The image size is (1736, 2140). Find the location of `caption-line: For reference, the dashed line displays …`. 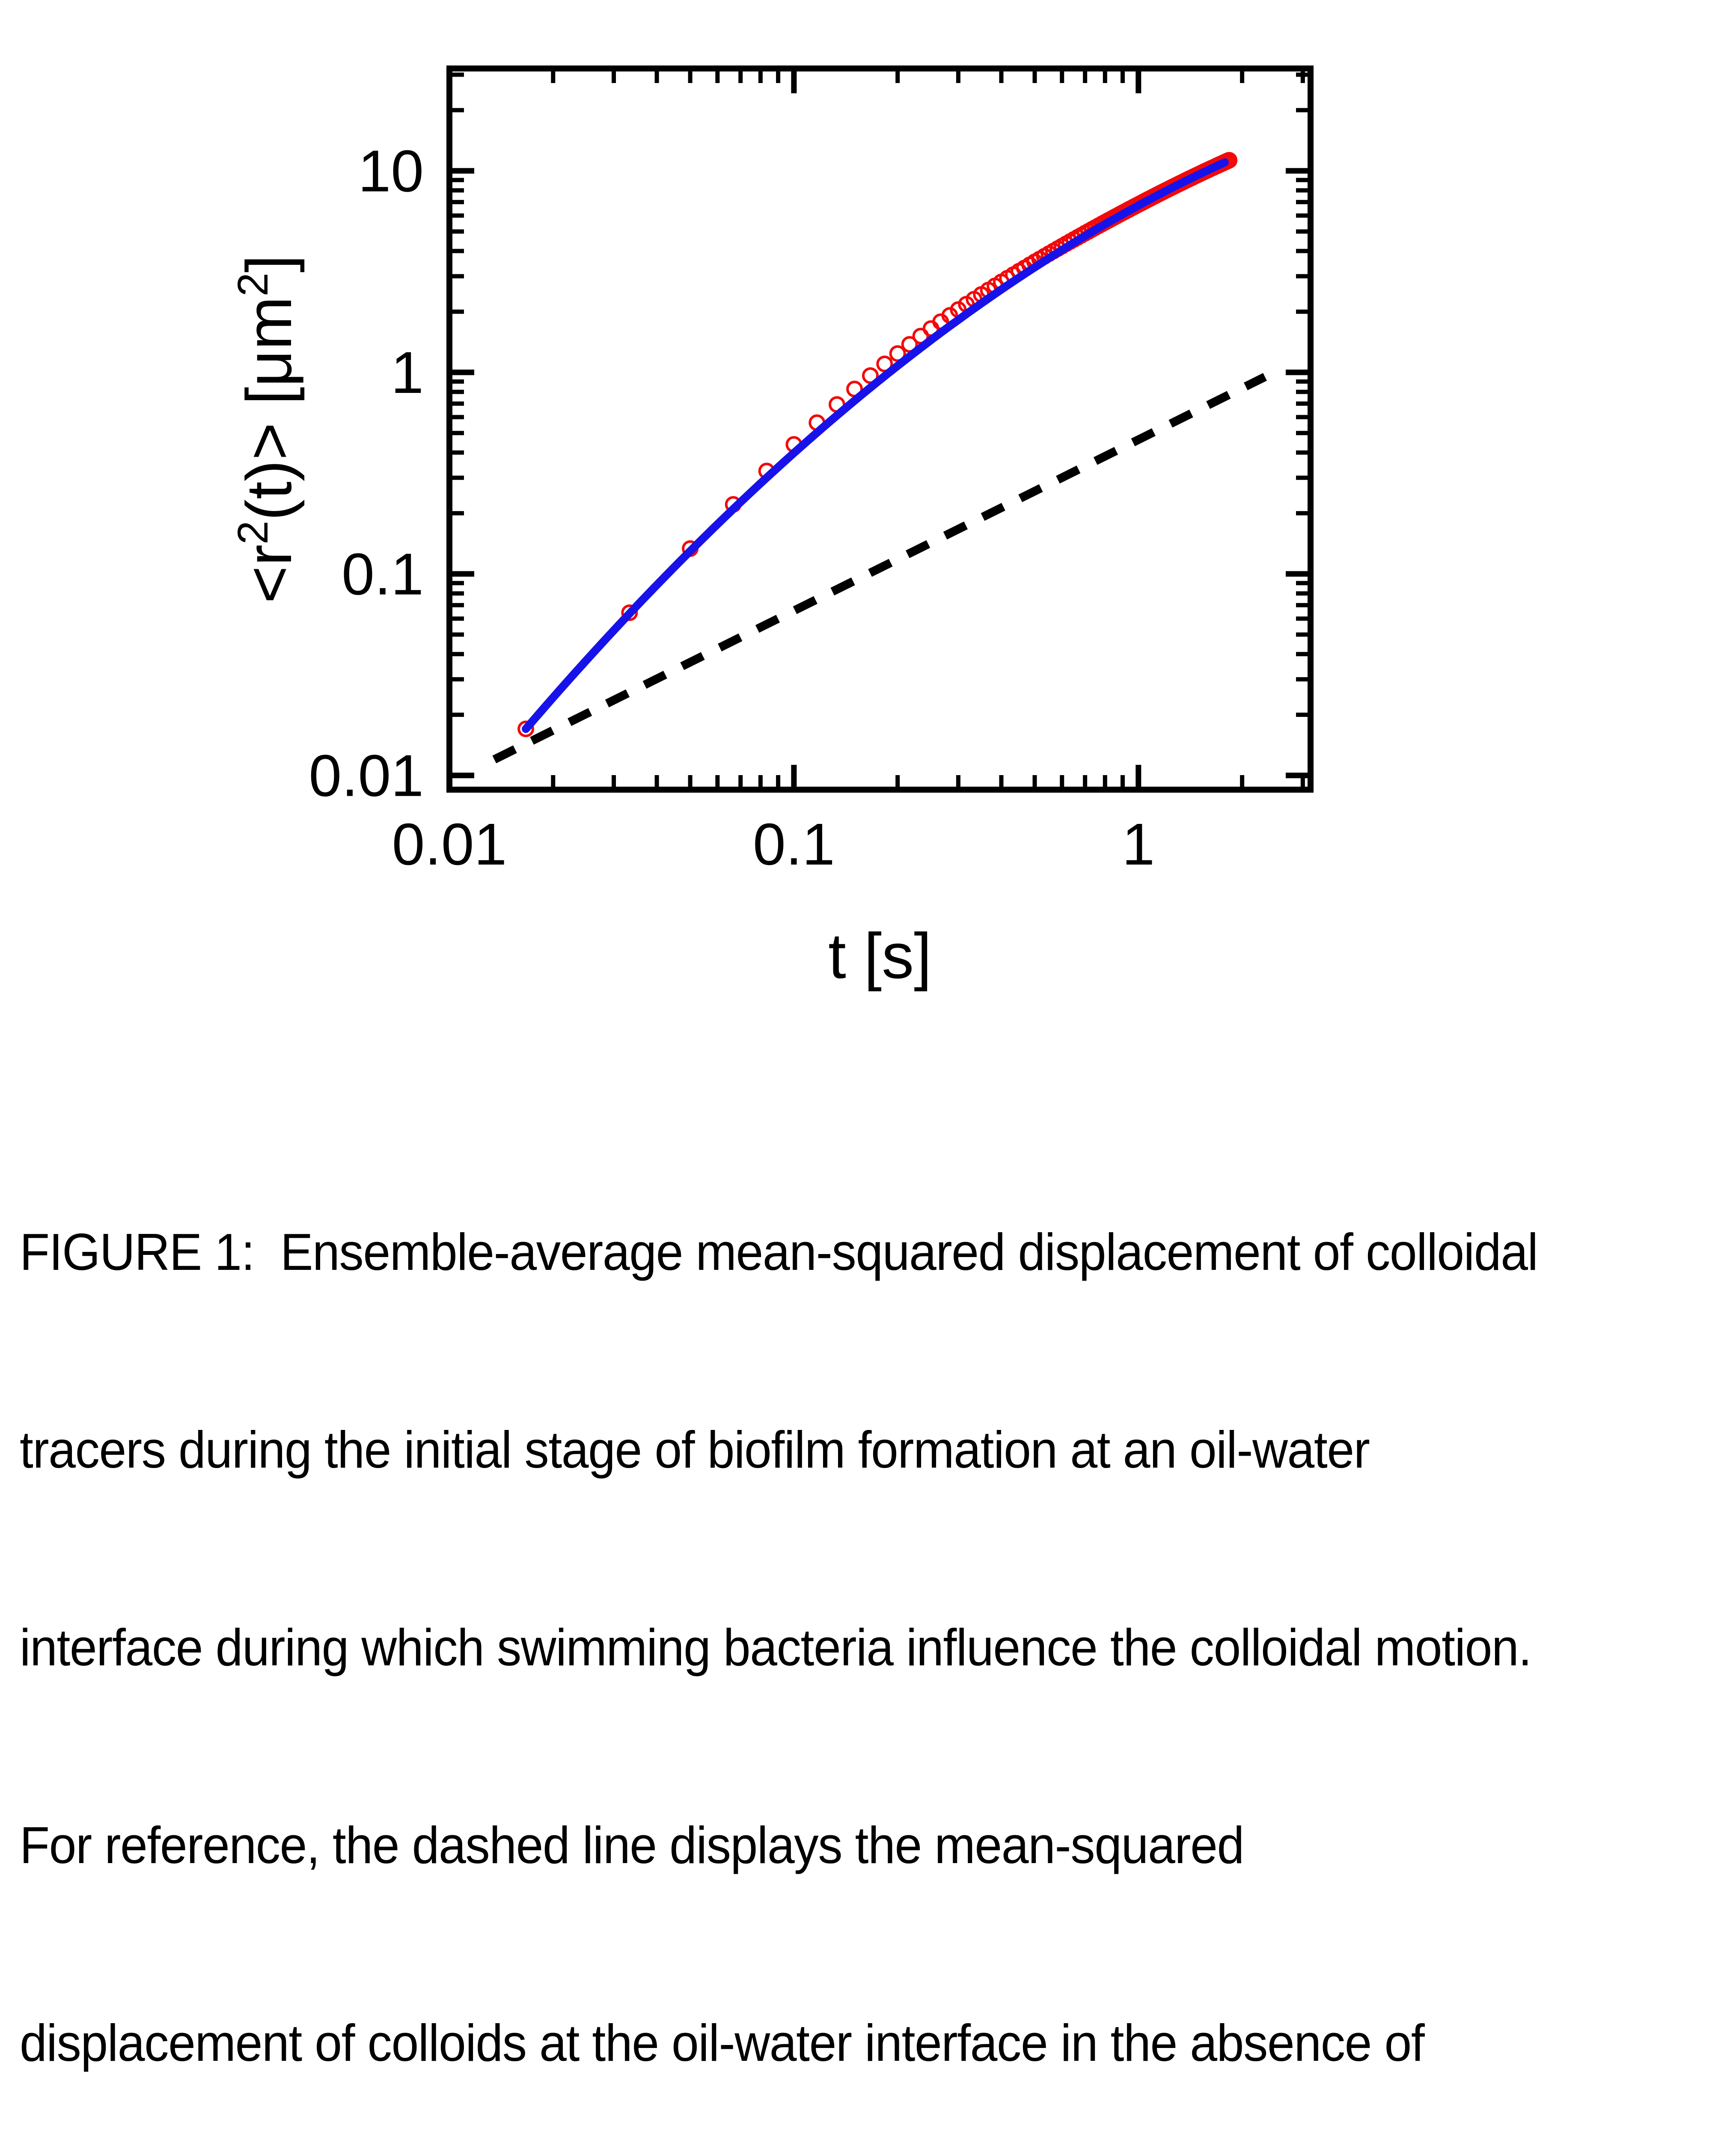

caption-line: For reference, the dashed line displays … is located at coordinates (632, 1845).